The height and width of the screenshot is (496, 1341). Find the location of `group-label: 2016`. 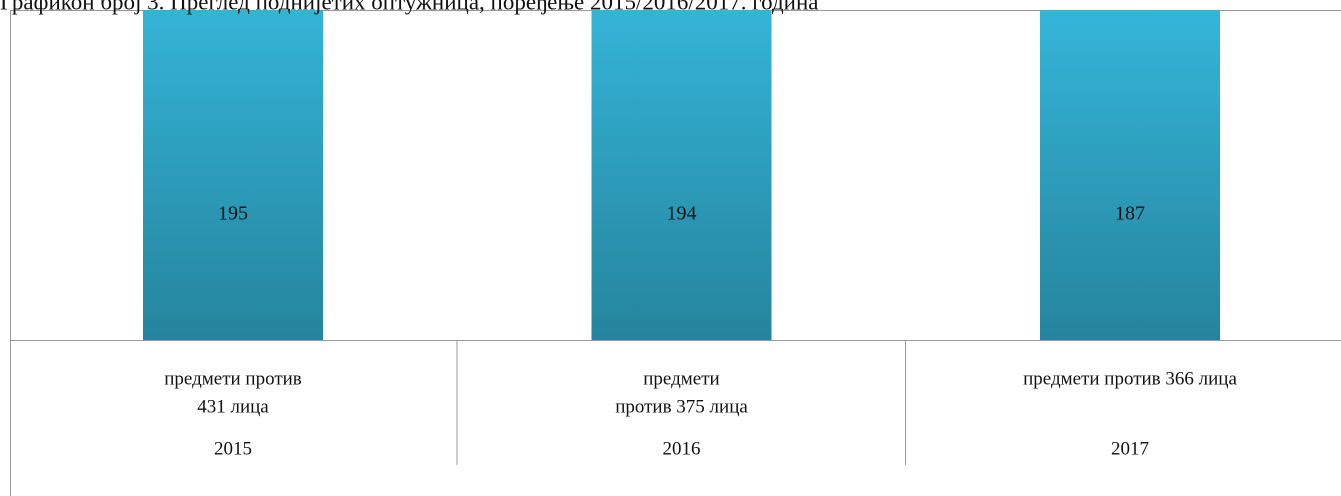

group-label: 2016 is located at coordinates (682, 448).